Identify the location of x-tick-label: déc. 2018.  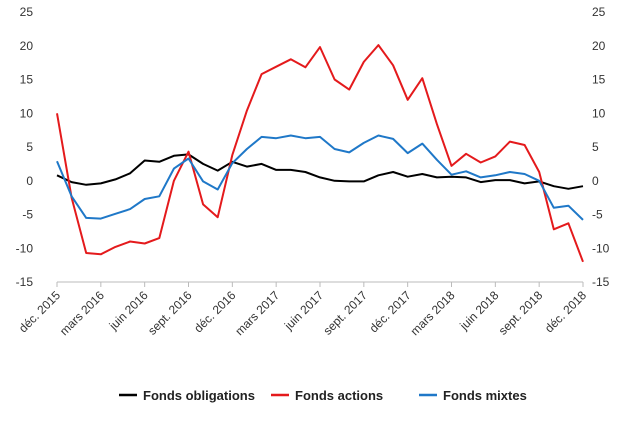
(565, 311).